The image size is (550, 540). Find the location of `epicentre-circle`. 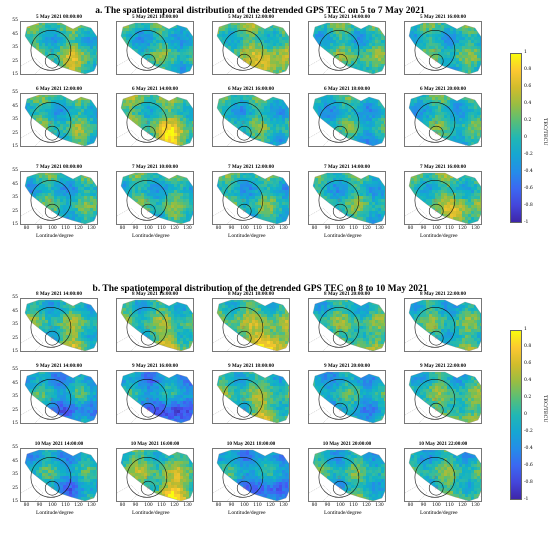

epicentre-circle is located at coordinates (148, 61).